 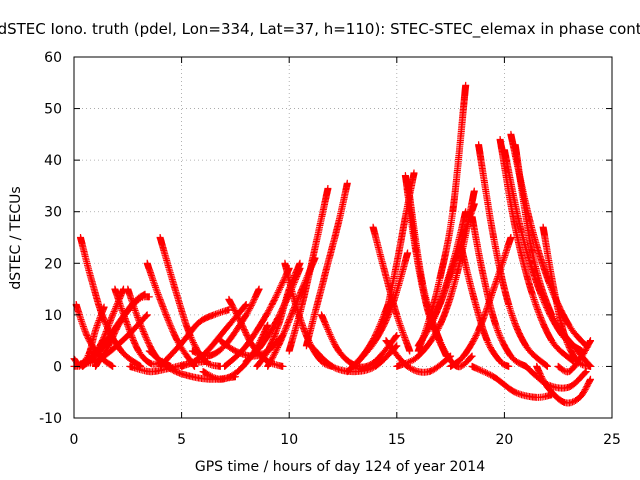 I want to click on y-tick-label: 20, so click(x=53, y=264).